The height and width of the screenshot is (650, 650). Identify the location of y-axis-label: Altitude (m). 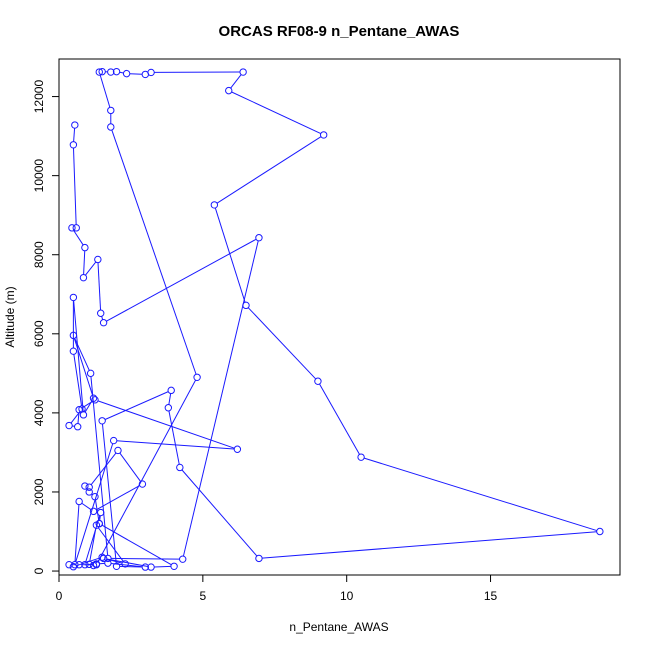
(10, 316).